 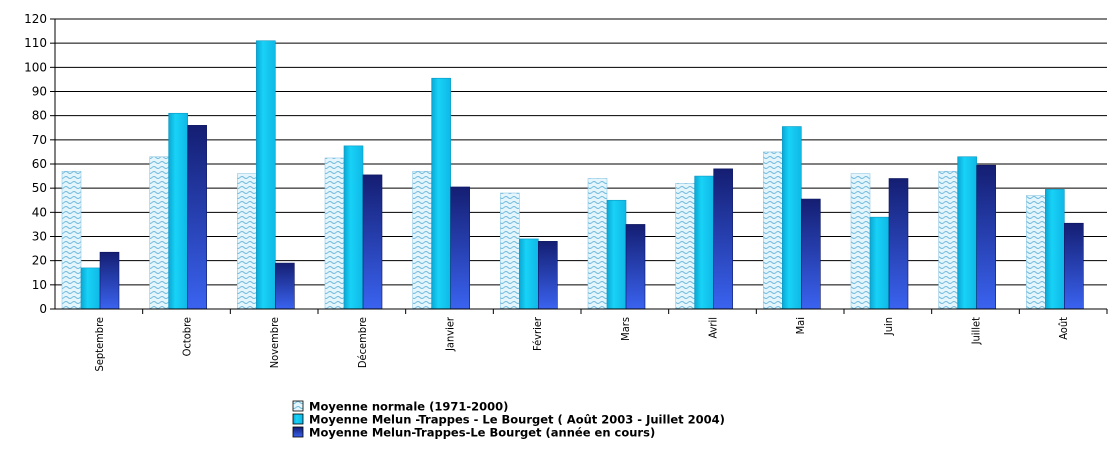 What do you see at coordinates (39, 116) in the screenshot?
I see `y-tick-label: 80` at bounding box center [39, 116].